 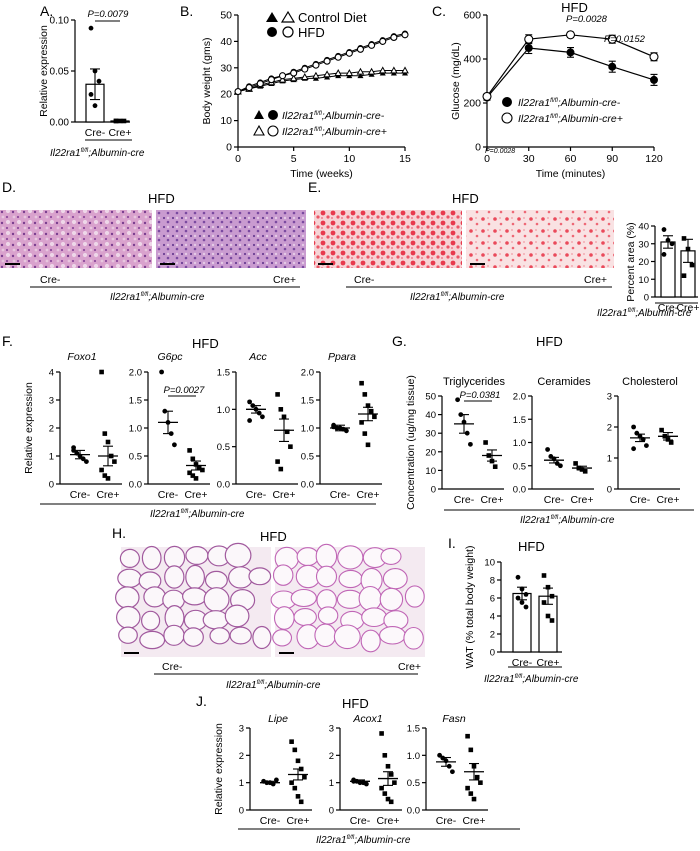 What do you see at coordinates (272, 32) in the screenshot?
I see `legend-circle-filled-icon` at bounding box center [272, 32].